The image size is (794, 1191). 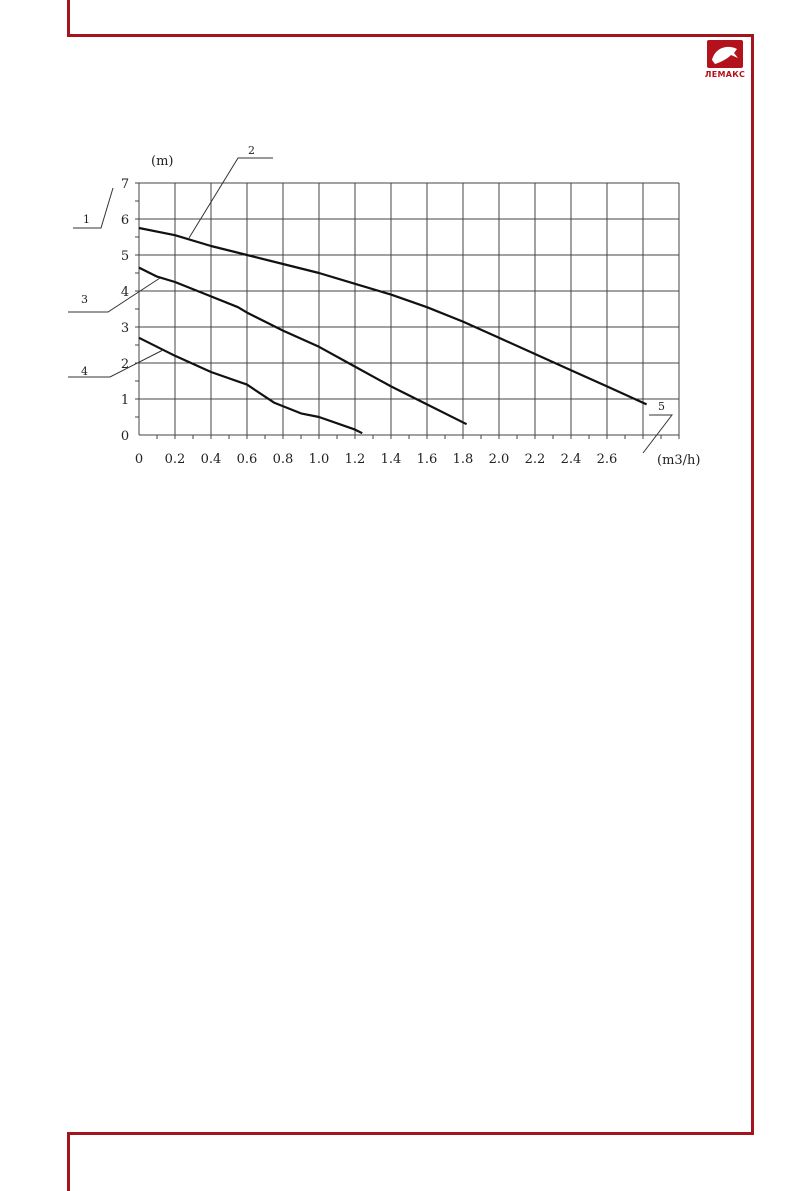 What do you see at coordinates (68, 18) in the screenshot?
I see `frame-top-left-vertical` at bounding box center [68, 18].